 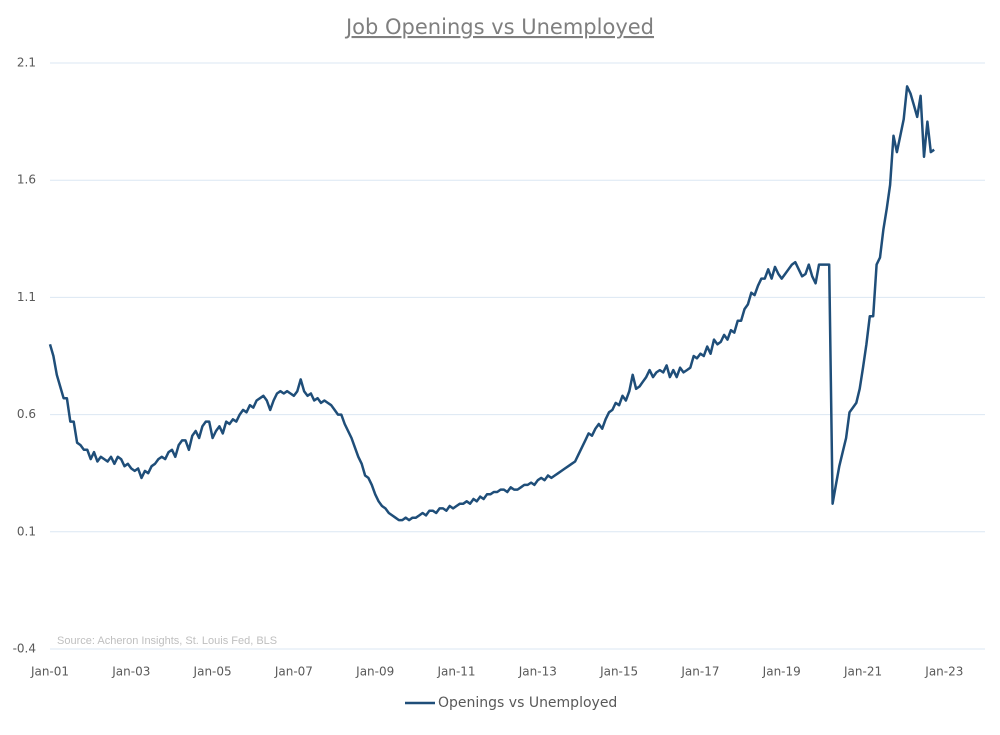 I want to click on legend-label: Openings vs Unemployed, so click(x=527, y=703).